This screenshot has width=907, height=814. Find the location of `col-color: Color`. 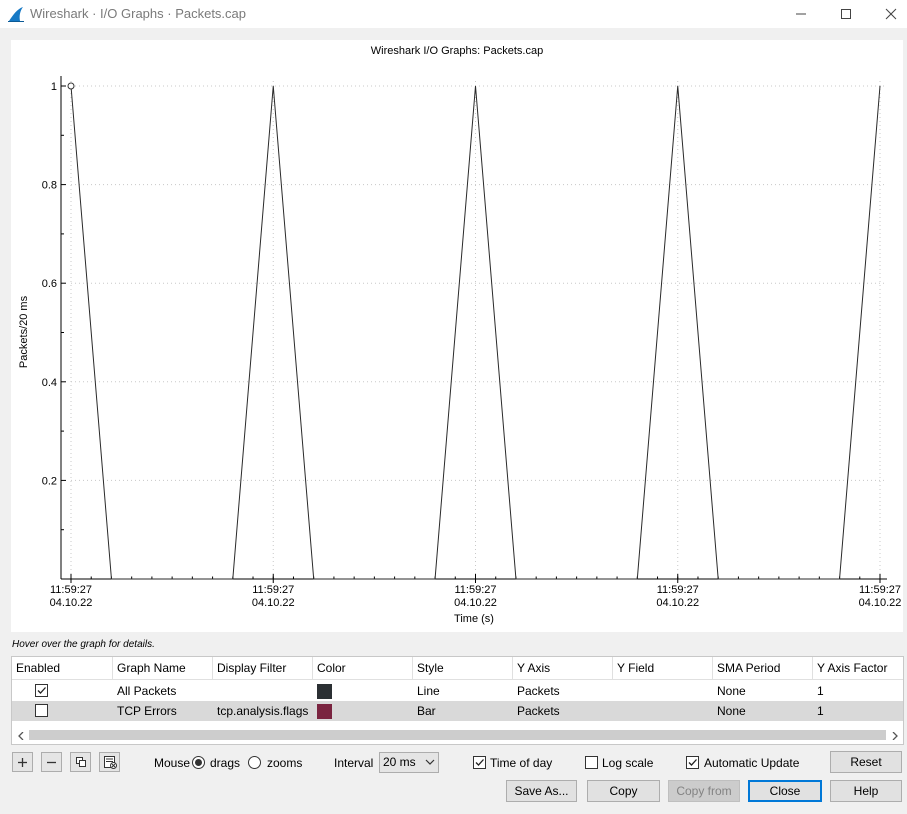

col-color: Color is located at coordinates (363, 668).